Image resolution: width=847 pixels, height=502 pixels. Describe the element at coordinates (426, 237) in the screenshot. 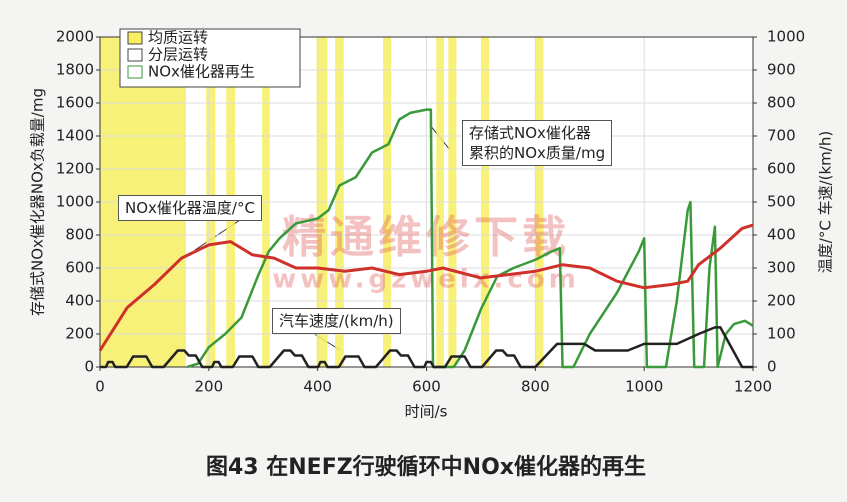

I see `watermark: 精通维修下载` at that location.